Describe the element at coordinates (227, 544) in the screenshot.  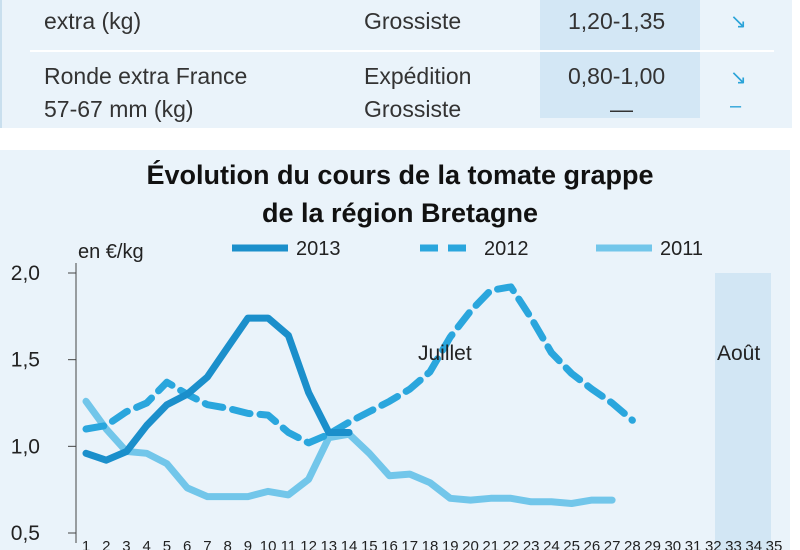
I see `x-tick-label: 8` at that location.